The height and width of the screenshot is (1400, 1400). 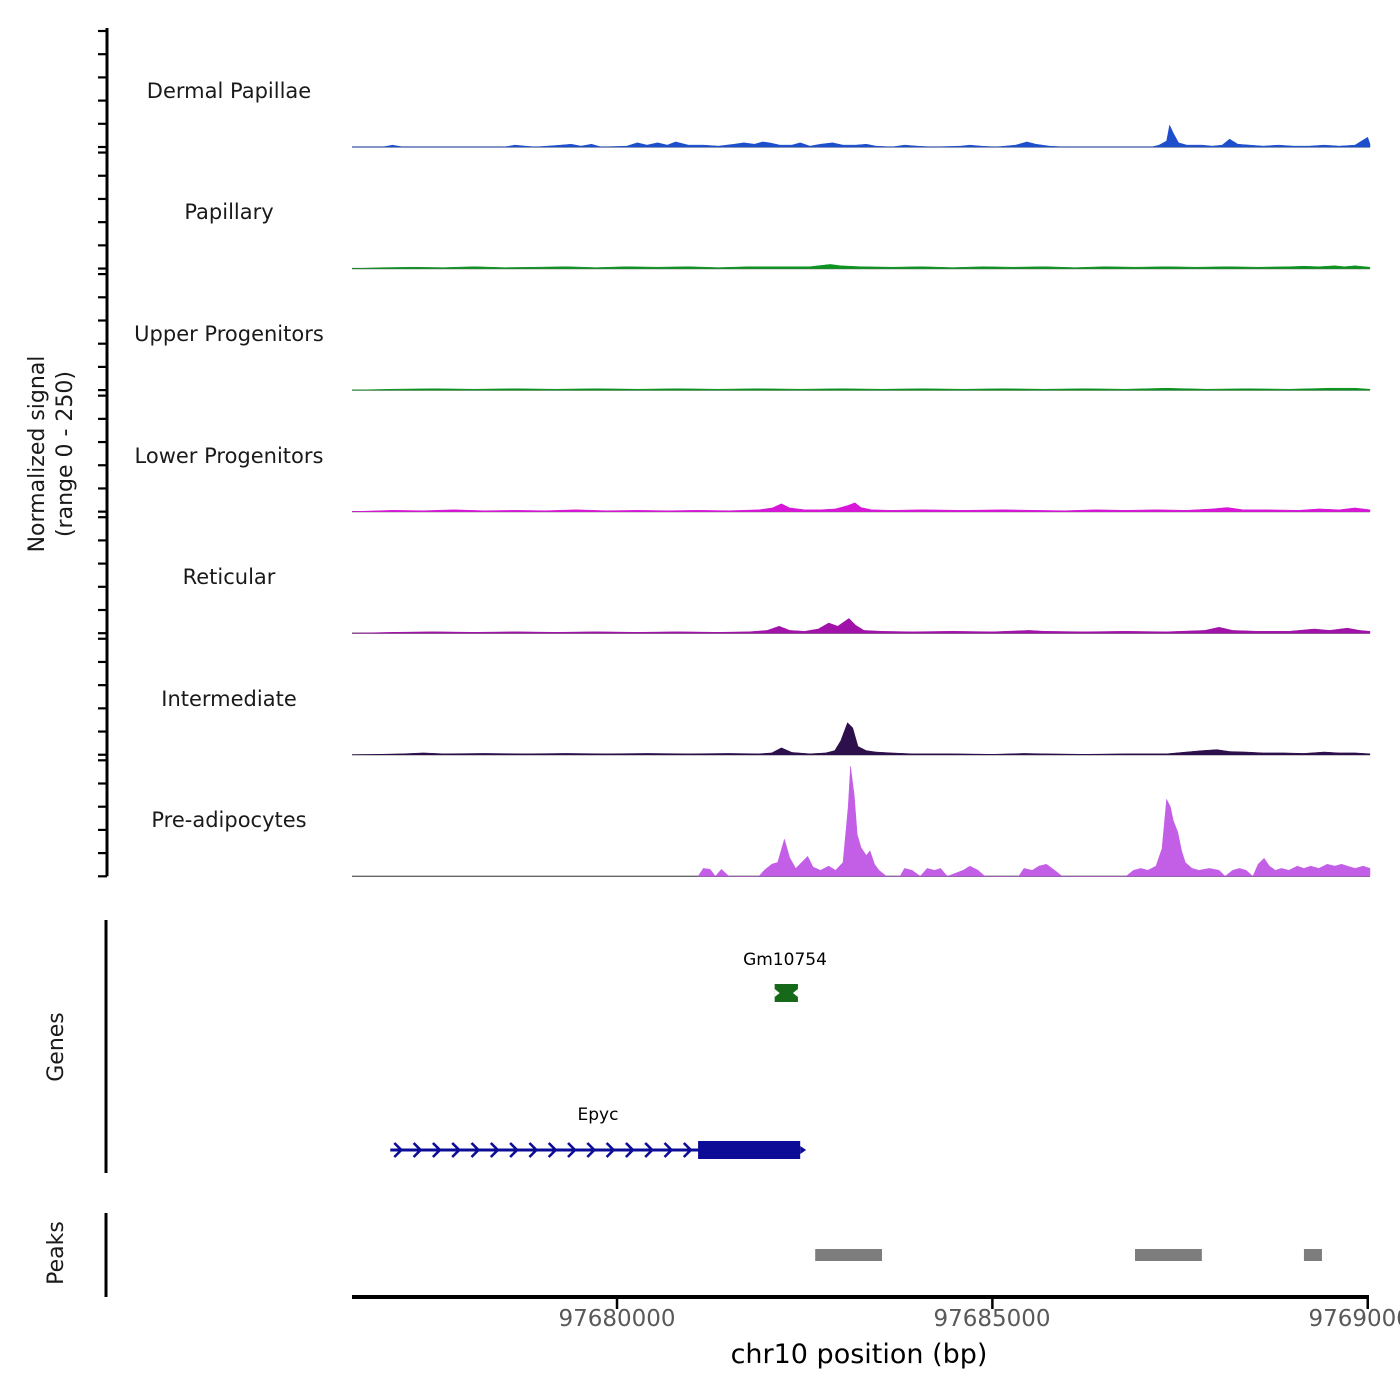 I want to click on x-axis-label: chr10 position (bp), so click(x=859, y=1354).